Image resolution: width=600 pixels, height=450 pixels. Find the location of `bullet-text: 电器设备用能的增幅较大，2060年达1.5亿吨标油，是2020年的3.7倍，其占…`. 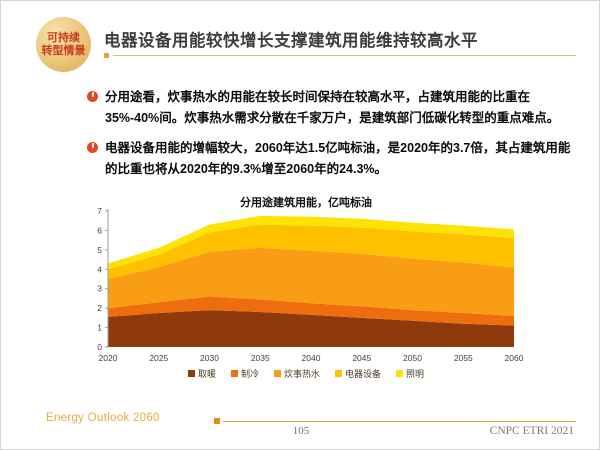

bullet-text: 电器设备用能的增幅较大，2060年达1.5亿吨标油，是2020年的3.7倍，其占… is located at coordinates (338, 158).